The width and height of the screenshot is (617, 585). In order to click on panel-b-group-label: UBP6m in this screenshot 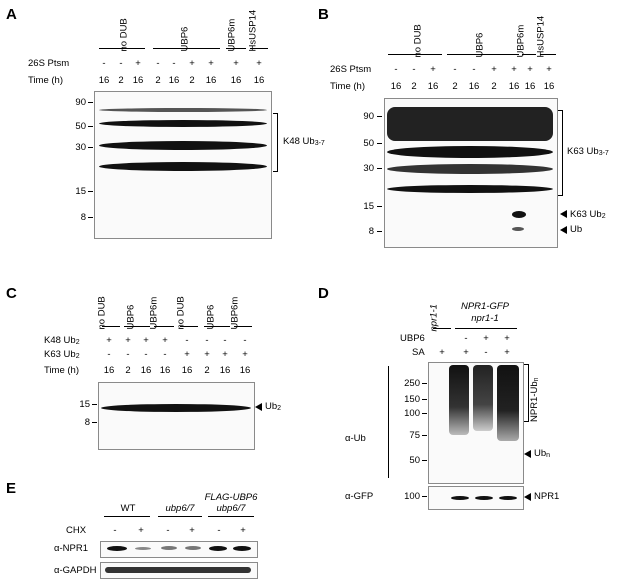, I will do `click(521, 41)`.